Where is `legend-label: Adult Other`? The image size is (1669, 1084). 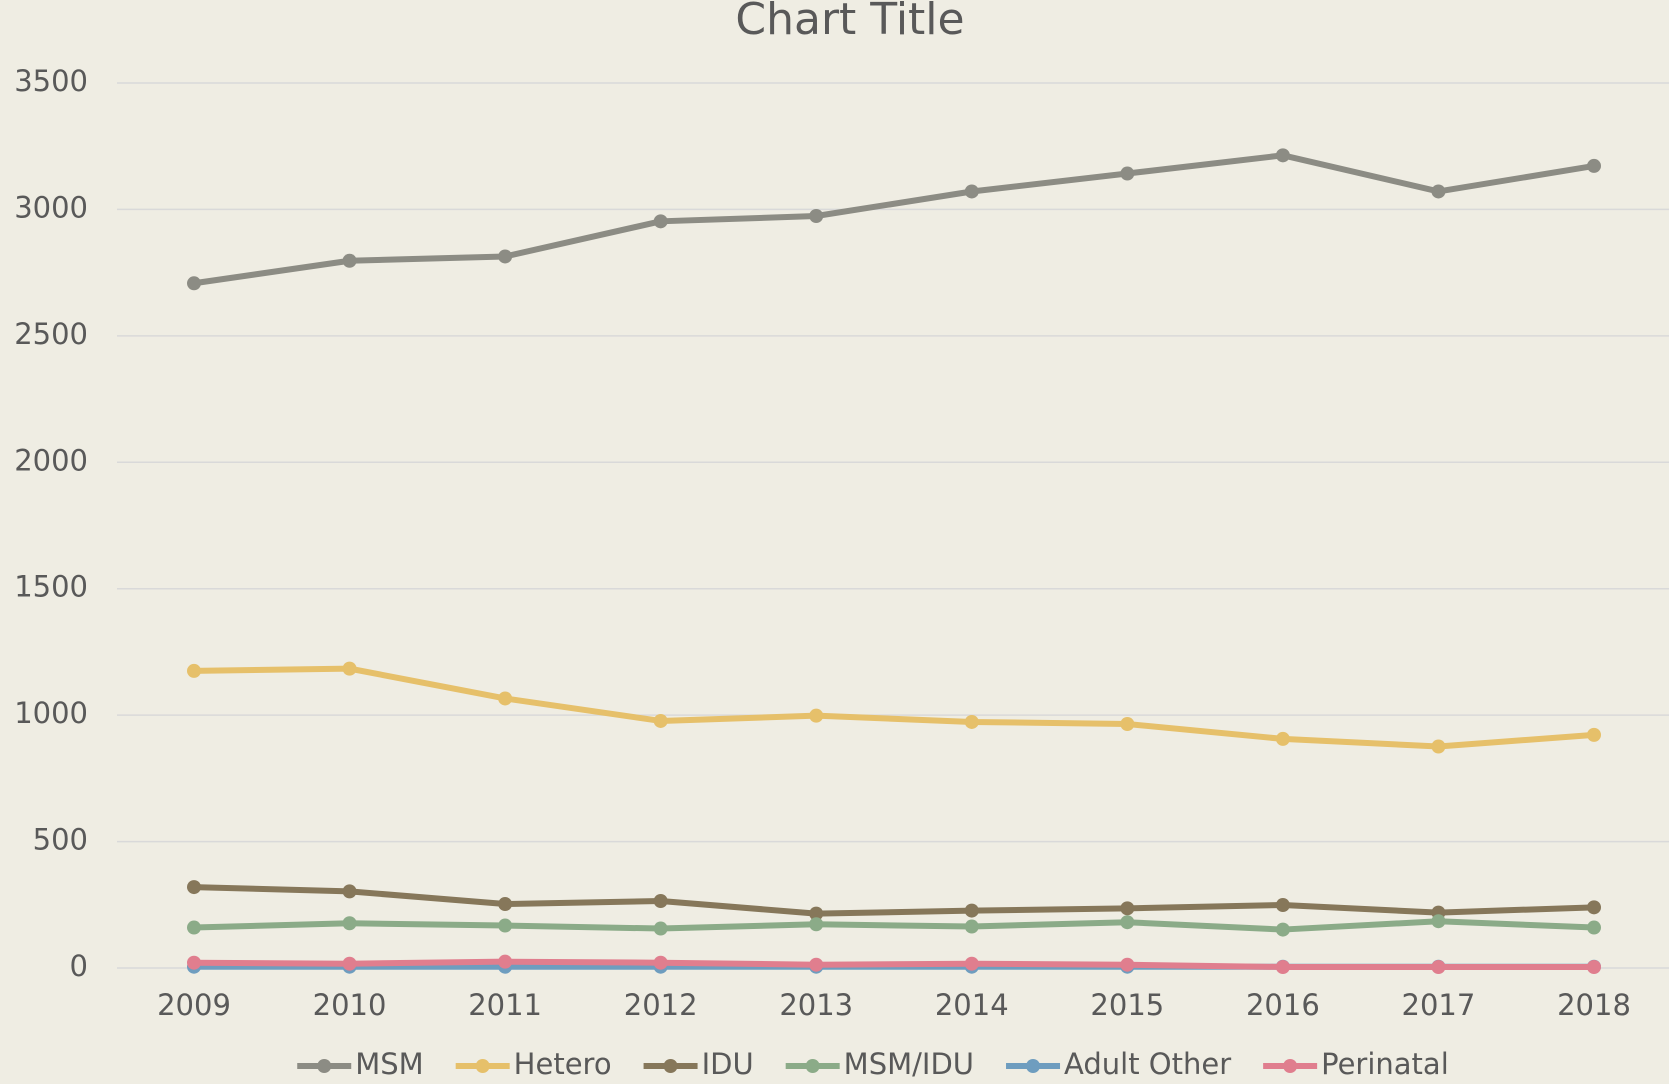
legend-label: Adult Other is located at coordinates (1147, 1064).